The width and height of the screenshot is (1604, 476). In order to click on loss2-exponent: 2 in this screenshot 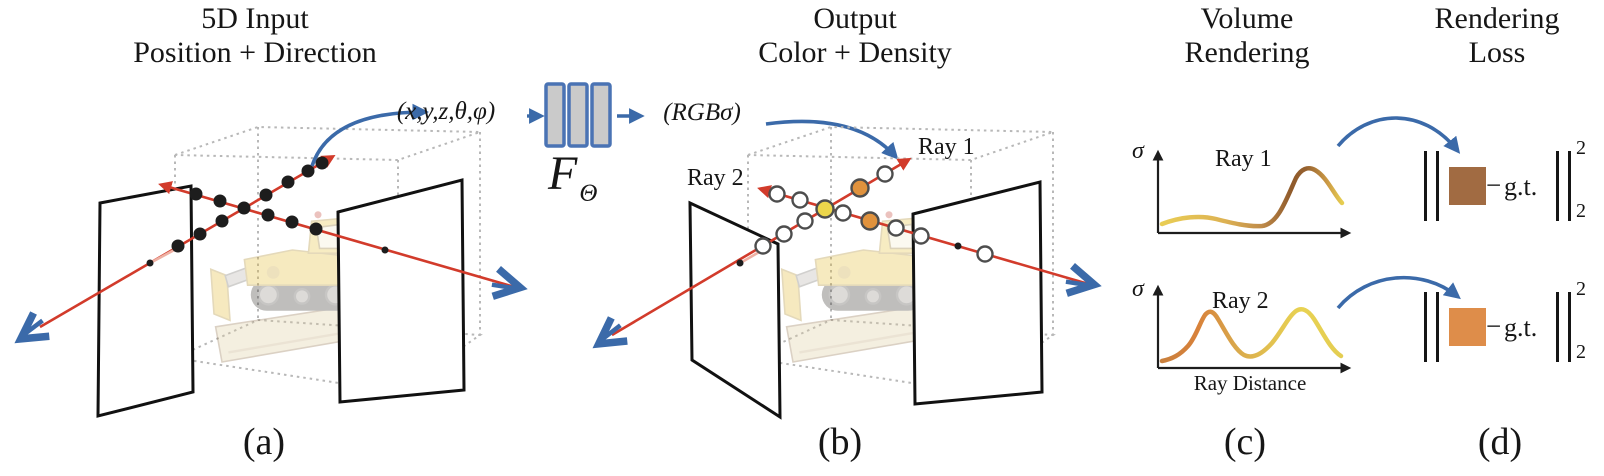, I will do `click(1581, 289)`.